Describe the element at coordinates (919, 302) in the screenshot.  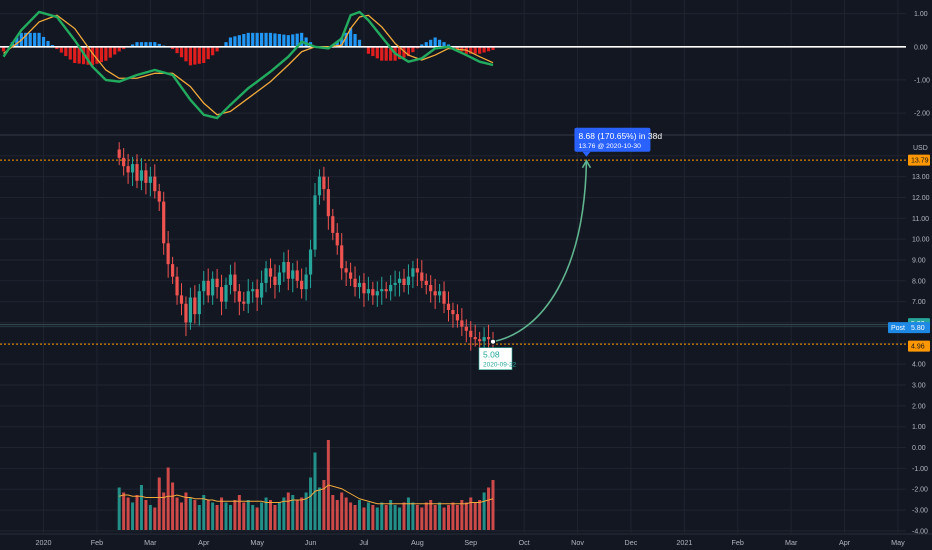
I see `price-axis-tick-label: 7.00` at that location.